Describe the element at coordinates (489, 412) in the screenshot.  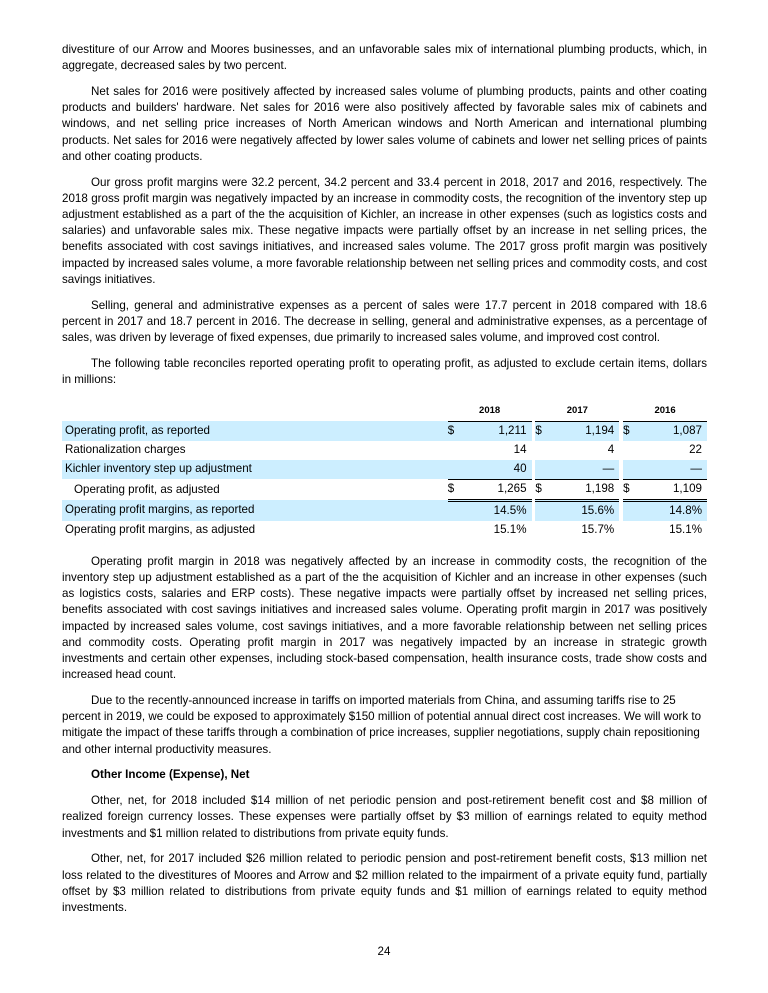
I see `year-header: 2018` at that location.